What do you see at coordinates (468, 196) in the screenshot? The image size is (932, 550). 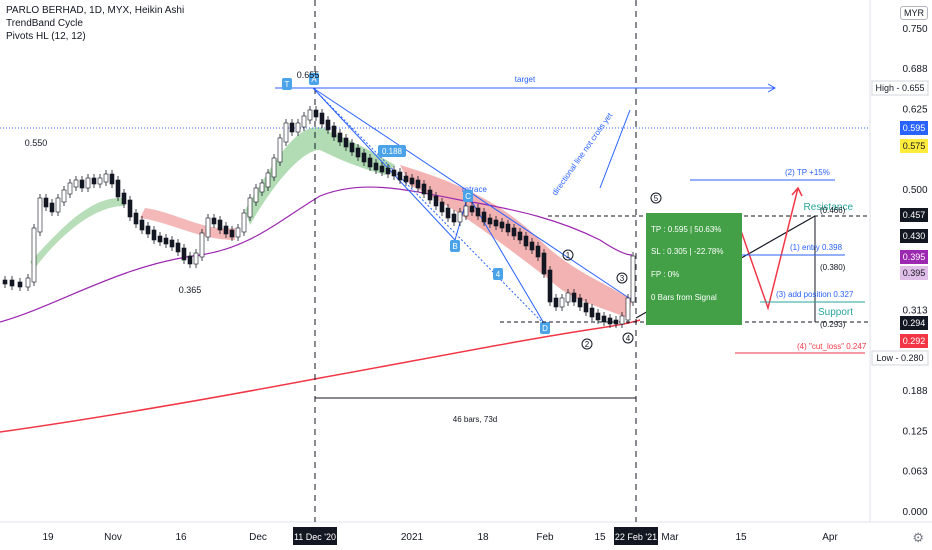 I see `svg-text: C` at bounding box center [468, 196].